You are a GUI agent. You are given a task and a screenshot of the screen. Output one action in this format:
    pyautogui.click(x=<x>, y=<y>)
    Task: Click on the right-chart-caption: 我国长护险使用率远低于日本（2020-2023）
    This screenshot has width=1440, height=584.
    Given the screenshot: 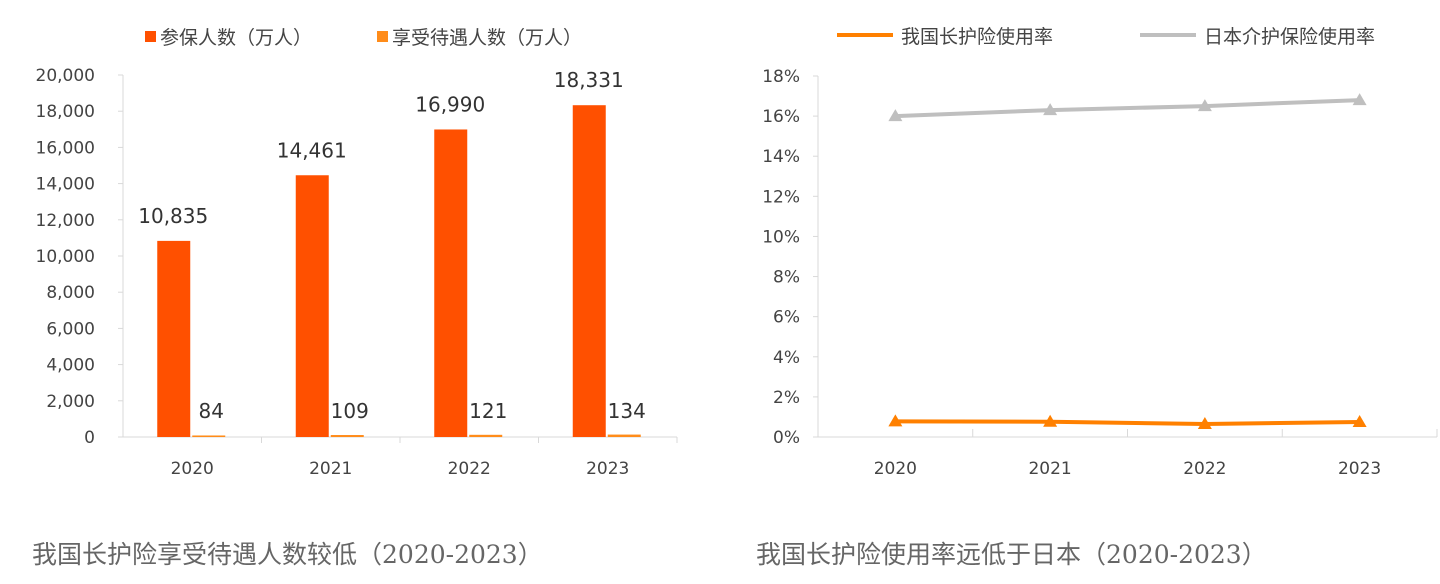 What is the action you would take?
    pyautogui.click(x=1011, y=554)
    